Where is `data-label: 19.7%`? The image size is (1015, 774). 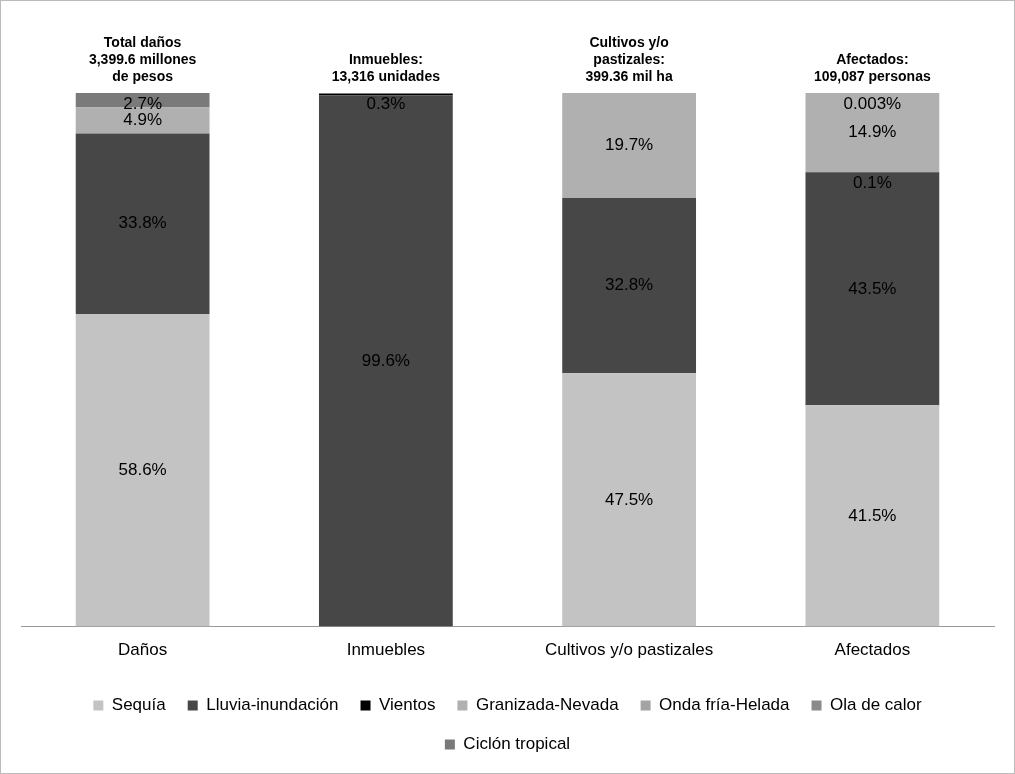
data-label: 19.7% is located at coordinates (629, 145).